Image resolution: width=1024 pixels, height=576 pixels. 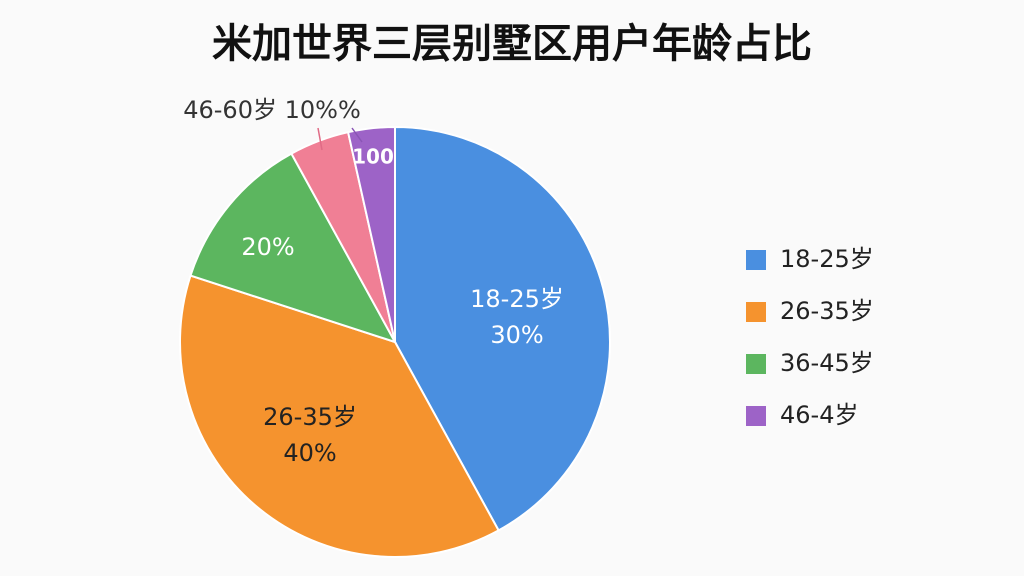 I want to click on chart-title: 米加世界三层别墅区用户年龄占比, so click(x=512, y=44).